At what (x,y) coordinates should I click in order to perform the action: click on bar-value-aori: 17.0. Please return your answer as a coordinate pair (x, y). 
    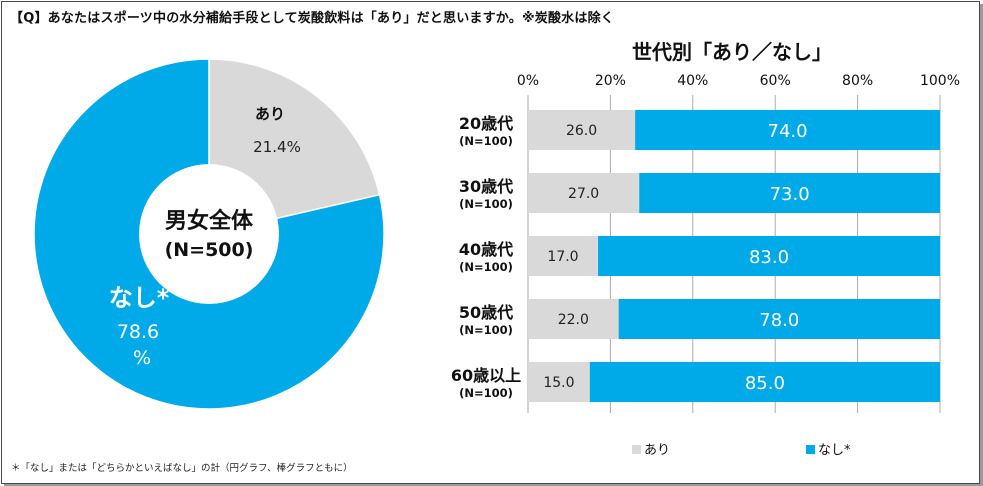
    Looking at the image, I should click on (562, 257).